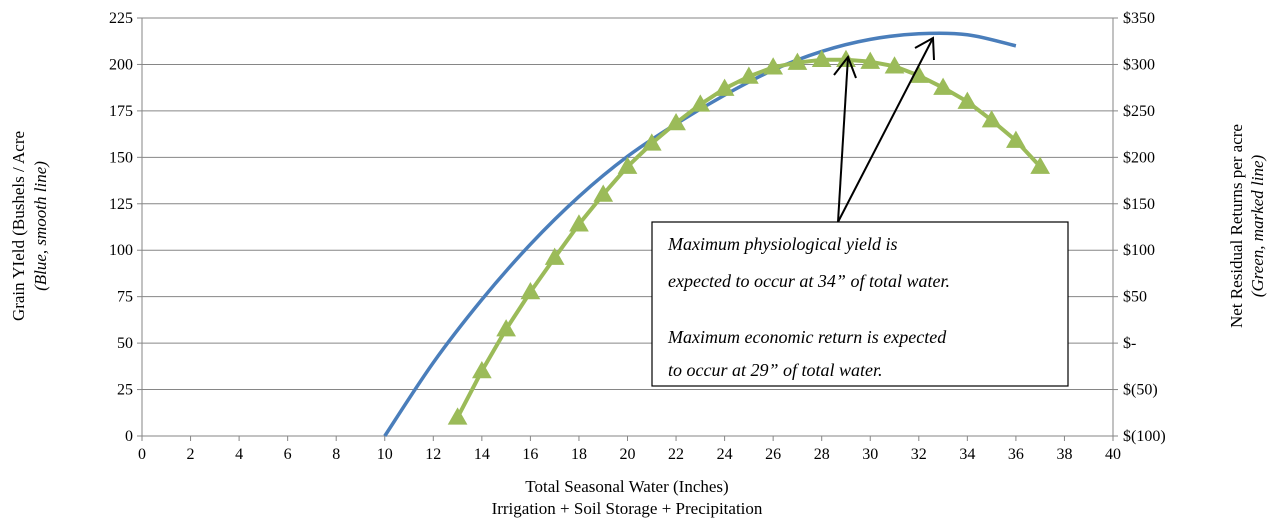  I want to click on arrowhead-max-yield, so click(924, 48).